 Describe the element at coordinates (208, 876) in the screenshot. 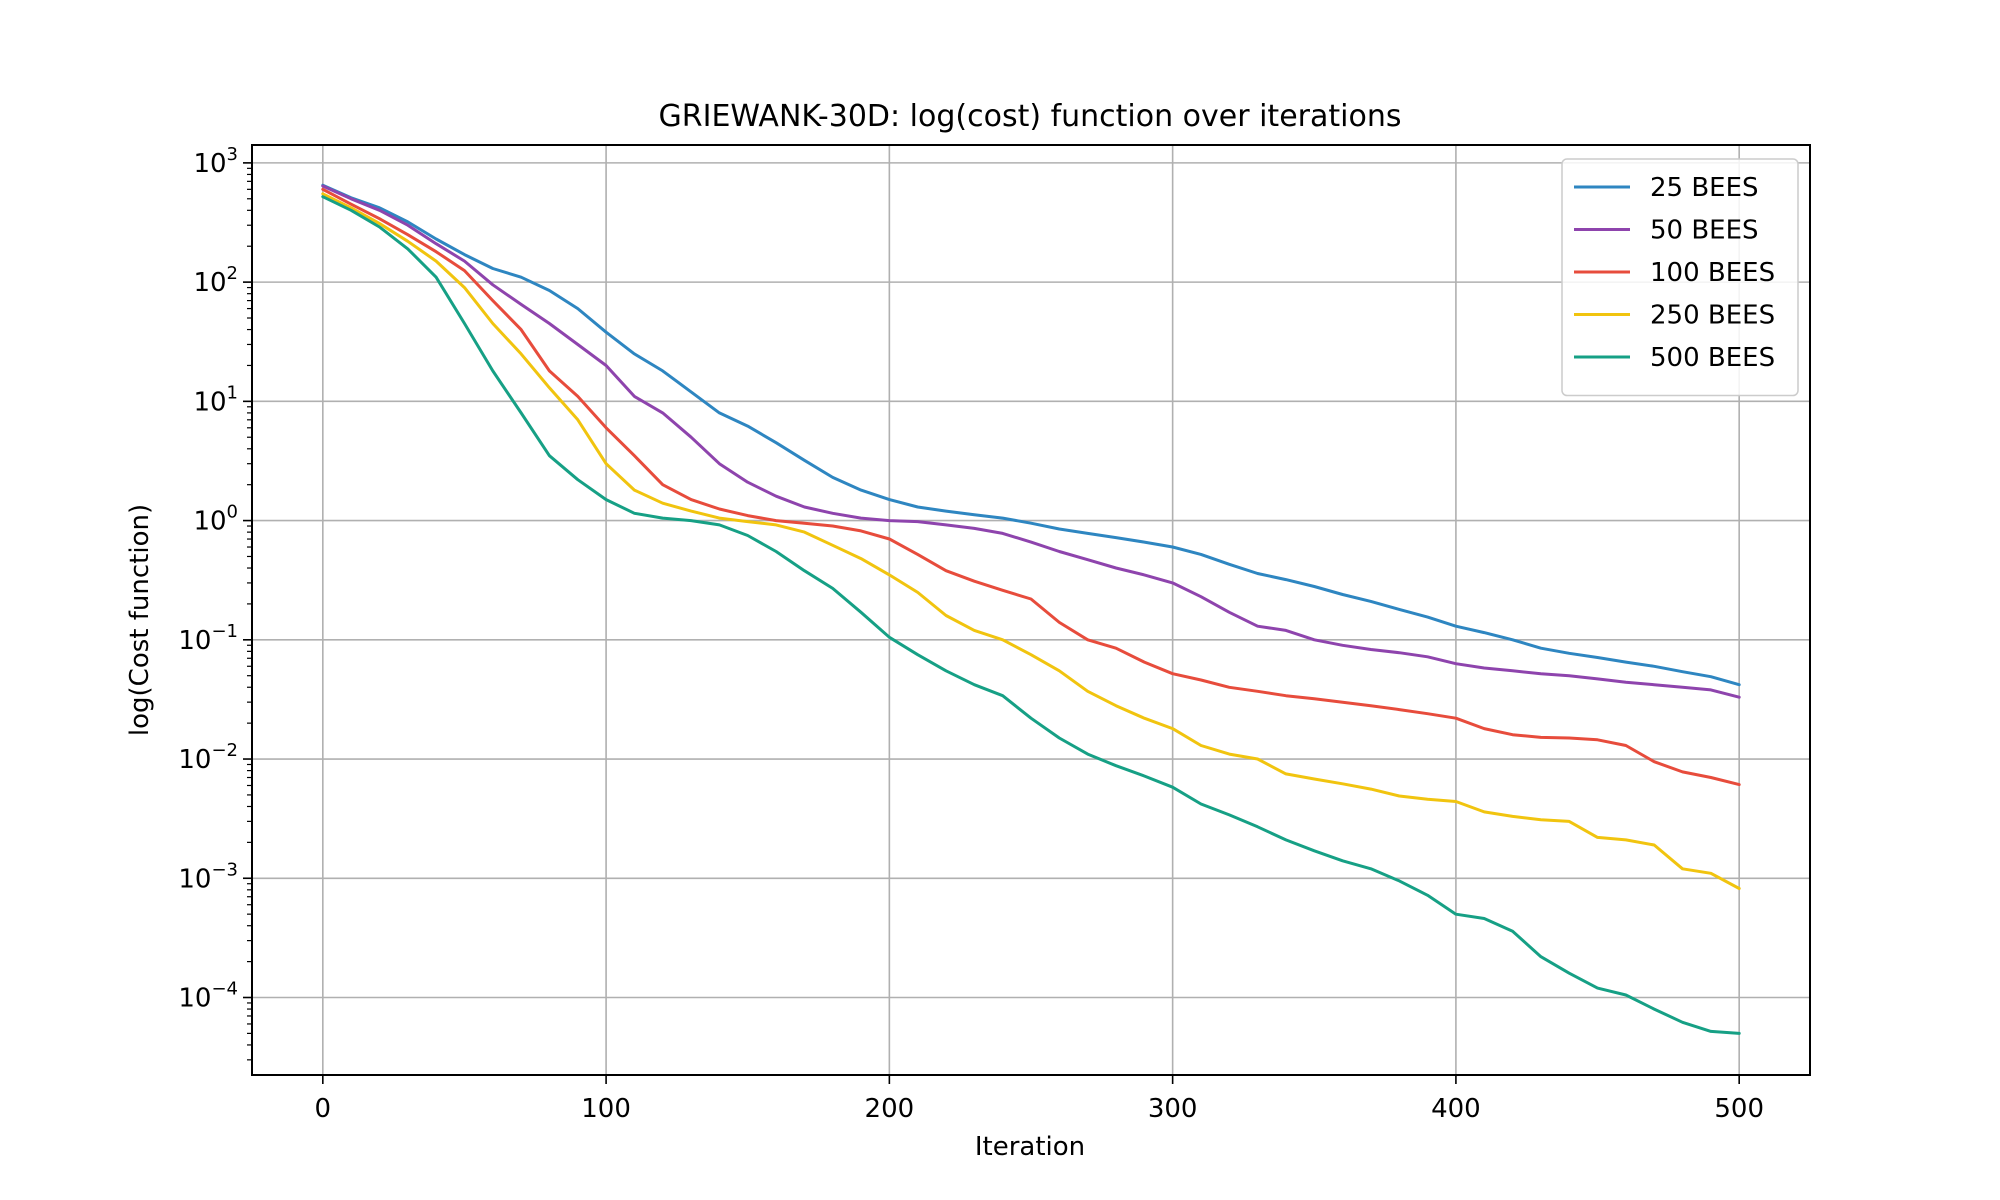

I see `y-tick-label: 10⁻³` at that location.